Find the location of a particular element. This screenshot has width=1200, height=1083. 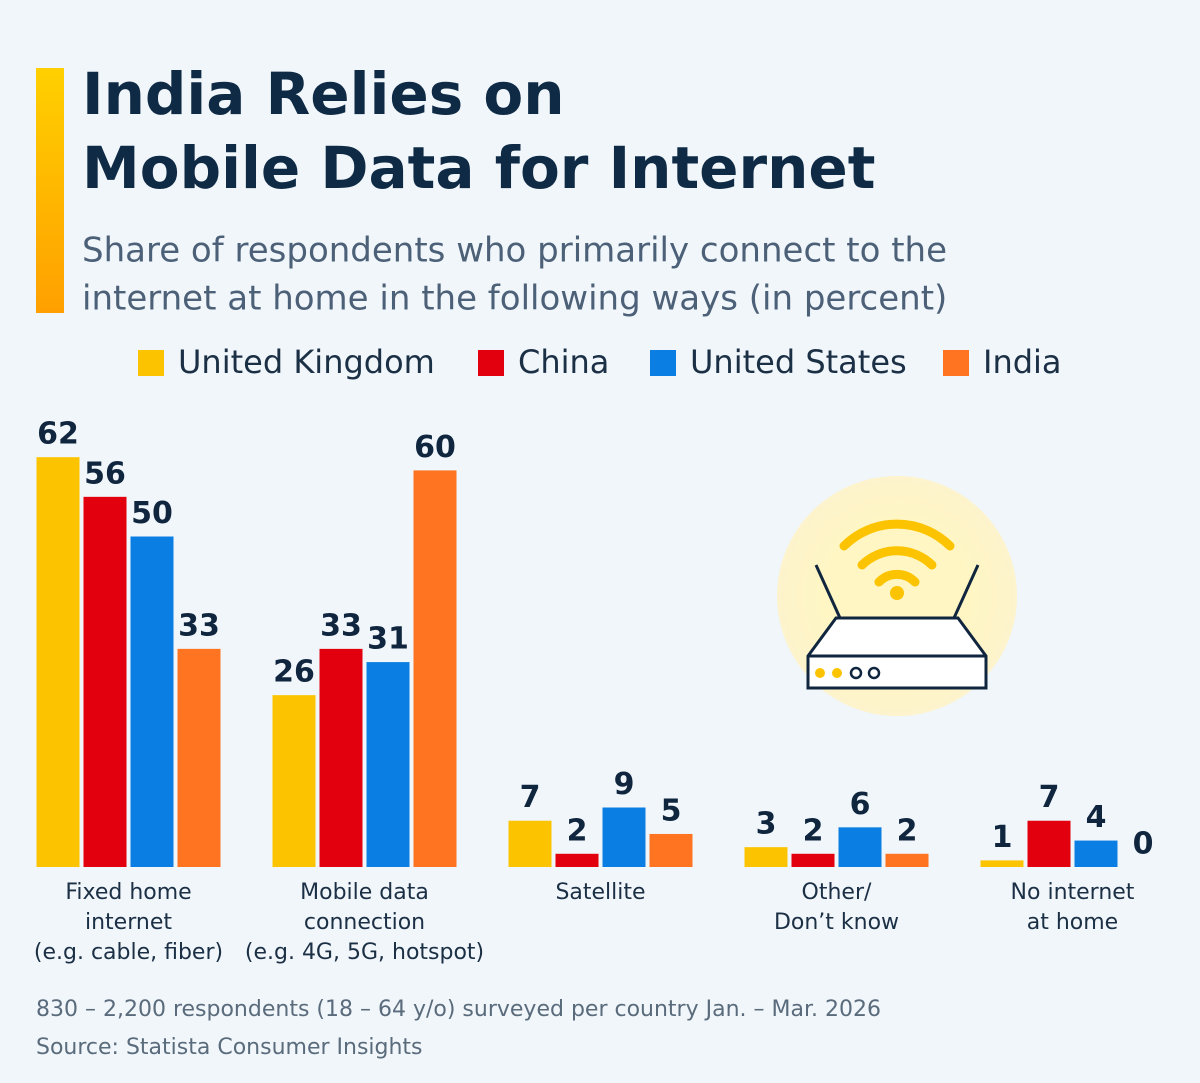

value-label: 6 is located at coordinates (860, 804).